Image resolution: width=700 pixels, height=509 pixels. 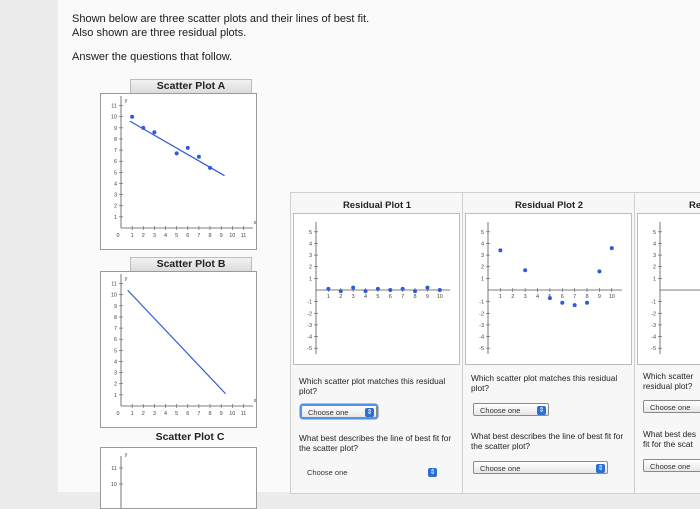 I want to click on scatter-plot-c-chart: y 10 11, so click(x=119, y=480).